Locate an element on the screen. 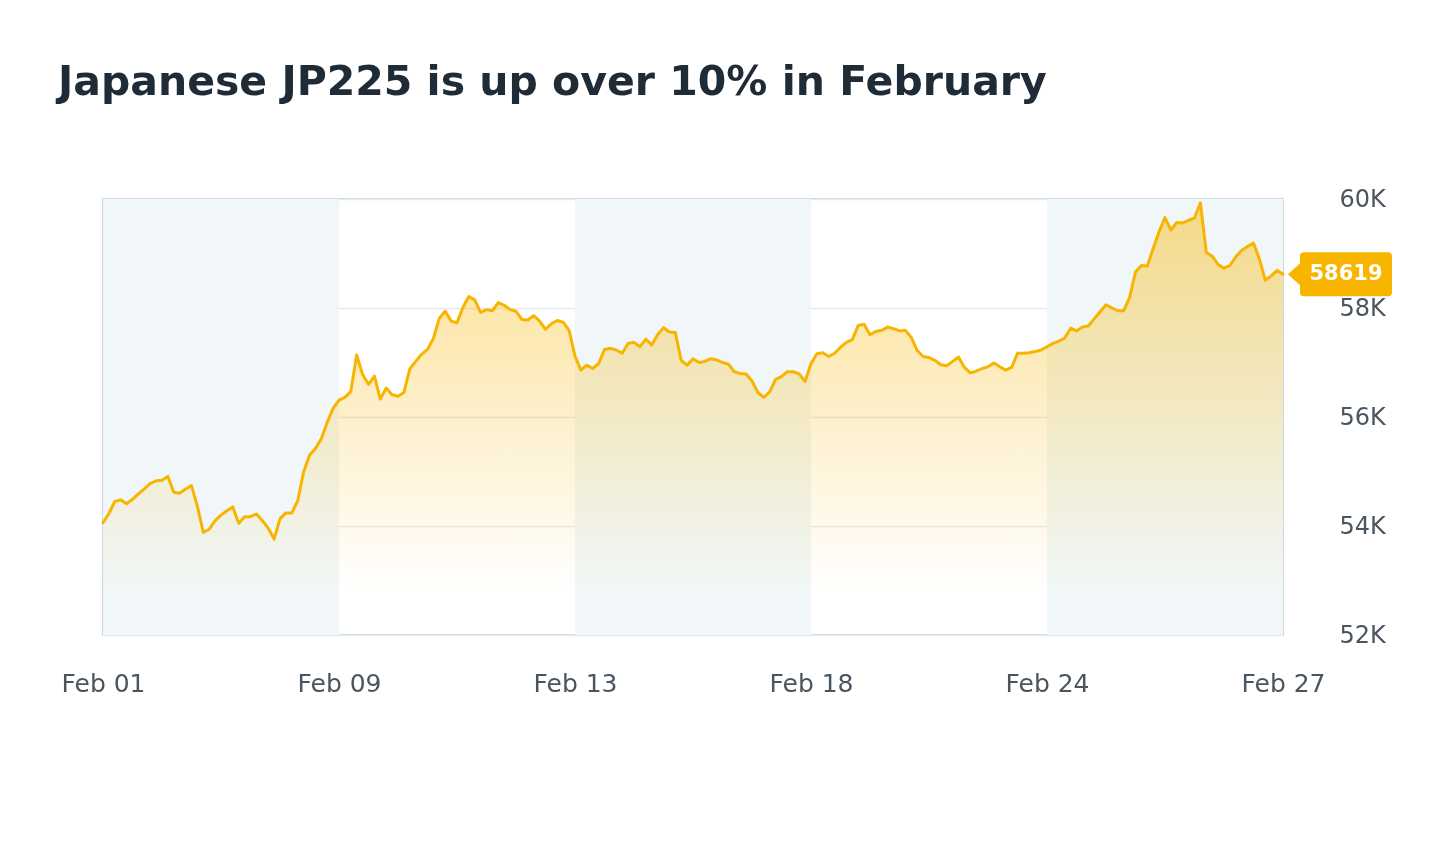  x-tick-label: Feb 18 is located at coordinates (811, 683).